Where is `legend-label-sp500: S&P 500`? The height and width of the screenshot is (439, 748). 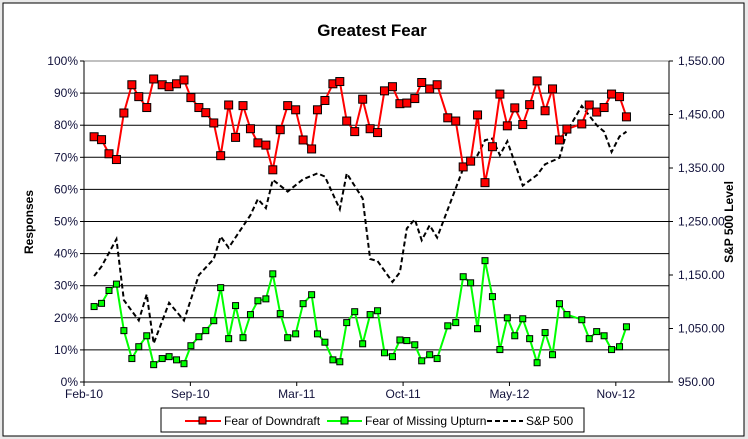 legend-label-sp500: S&P 500 is located at coordinates (549, 421).